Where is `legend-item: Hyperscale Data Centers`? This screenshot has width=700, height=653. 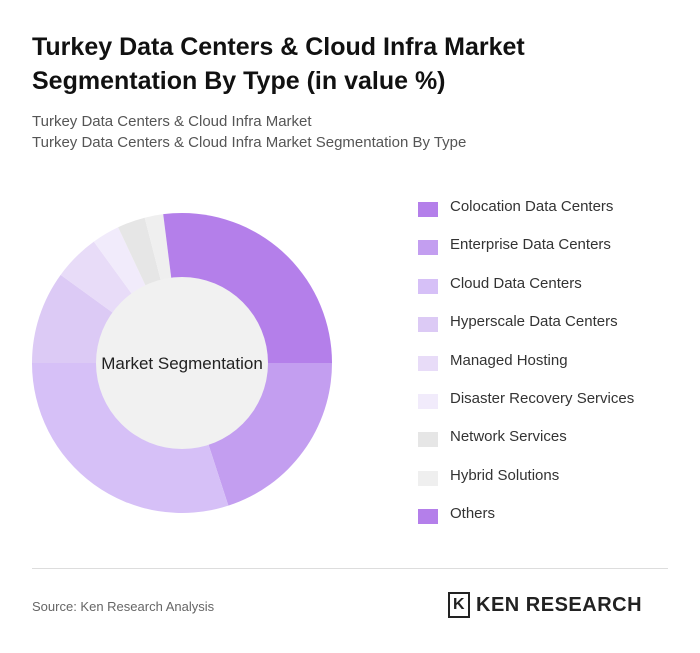
legend-item: Hyperscale Data Centers is located at coordinates (526, 332).